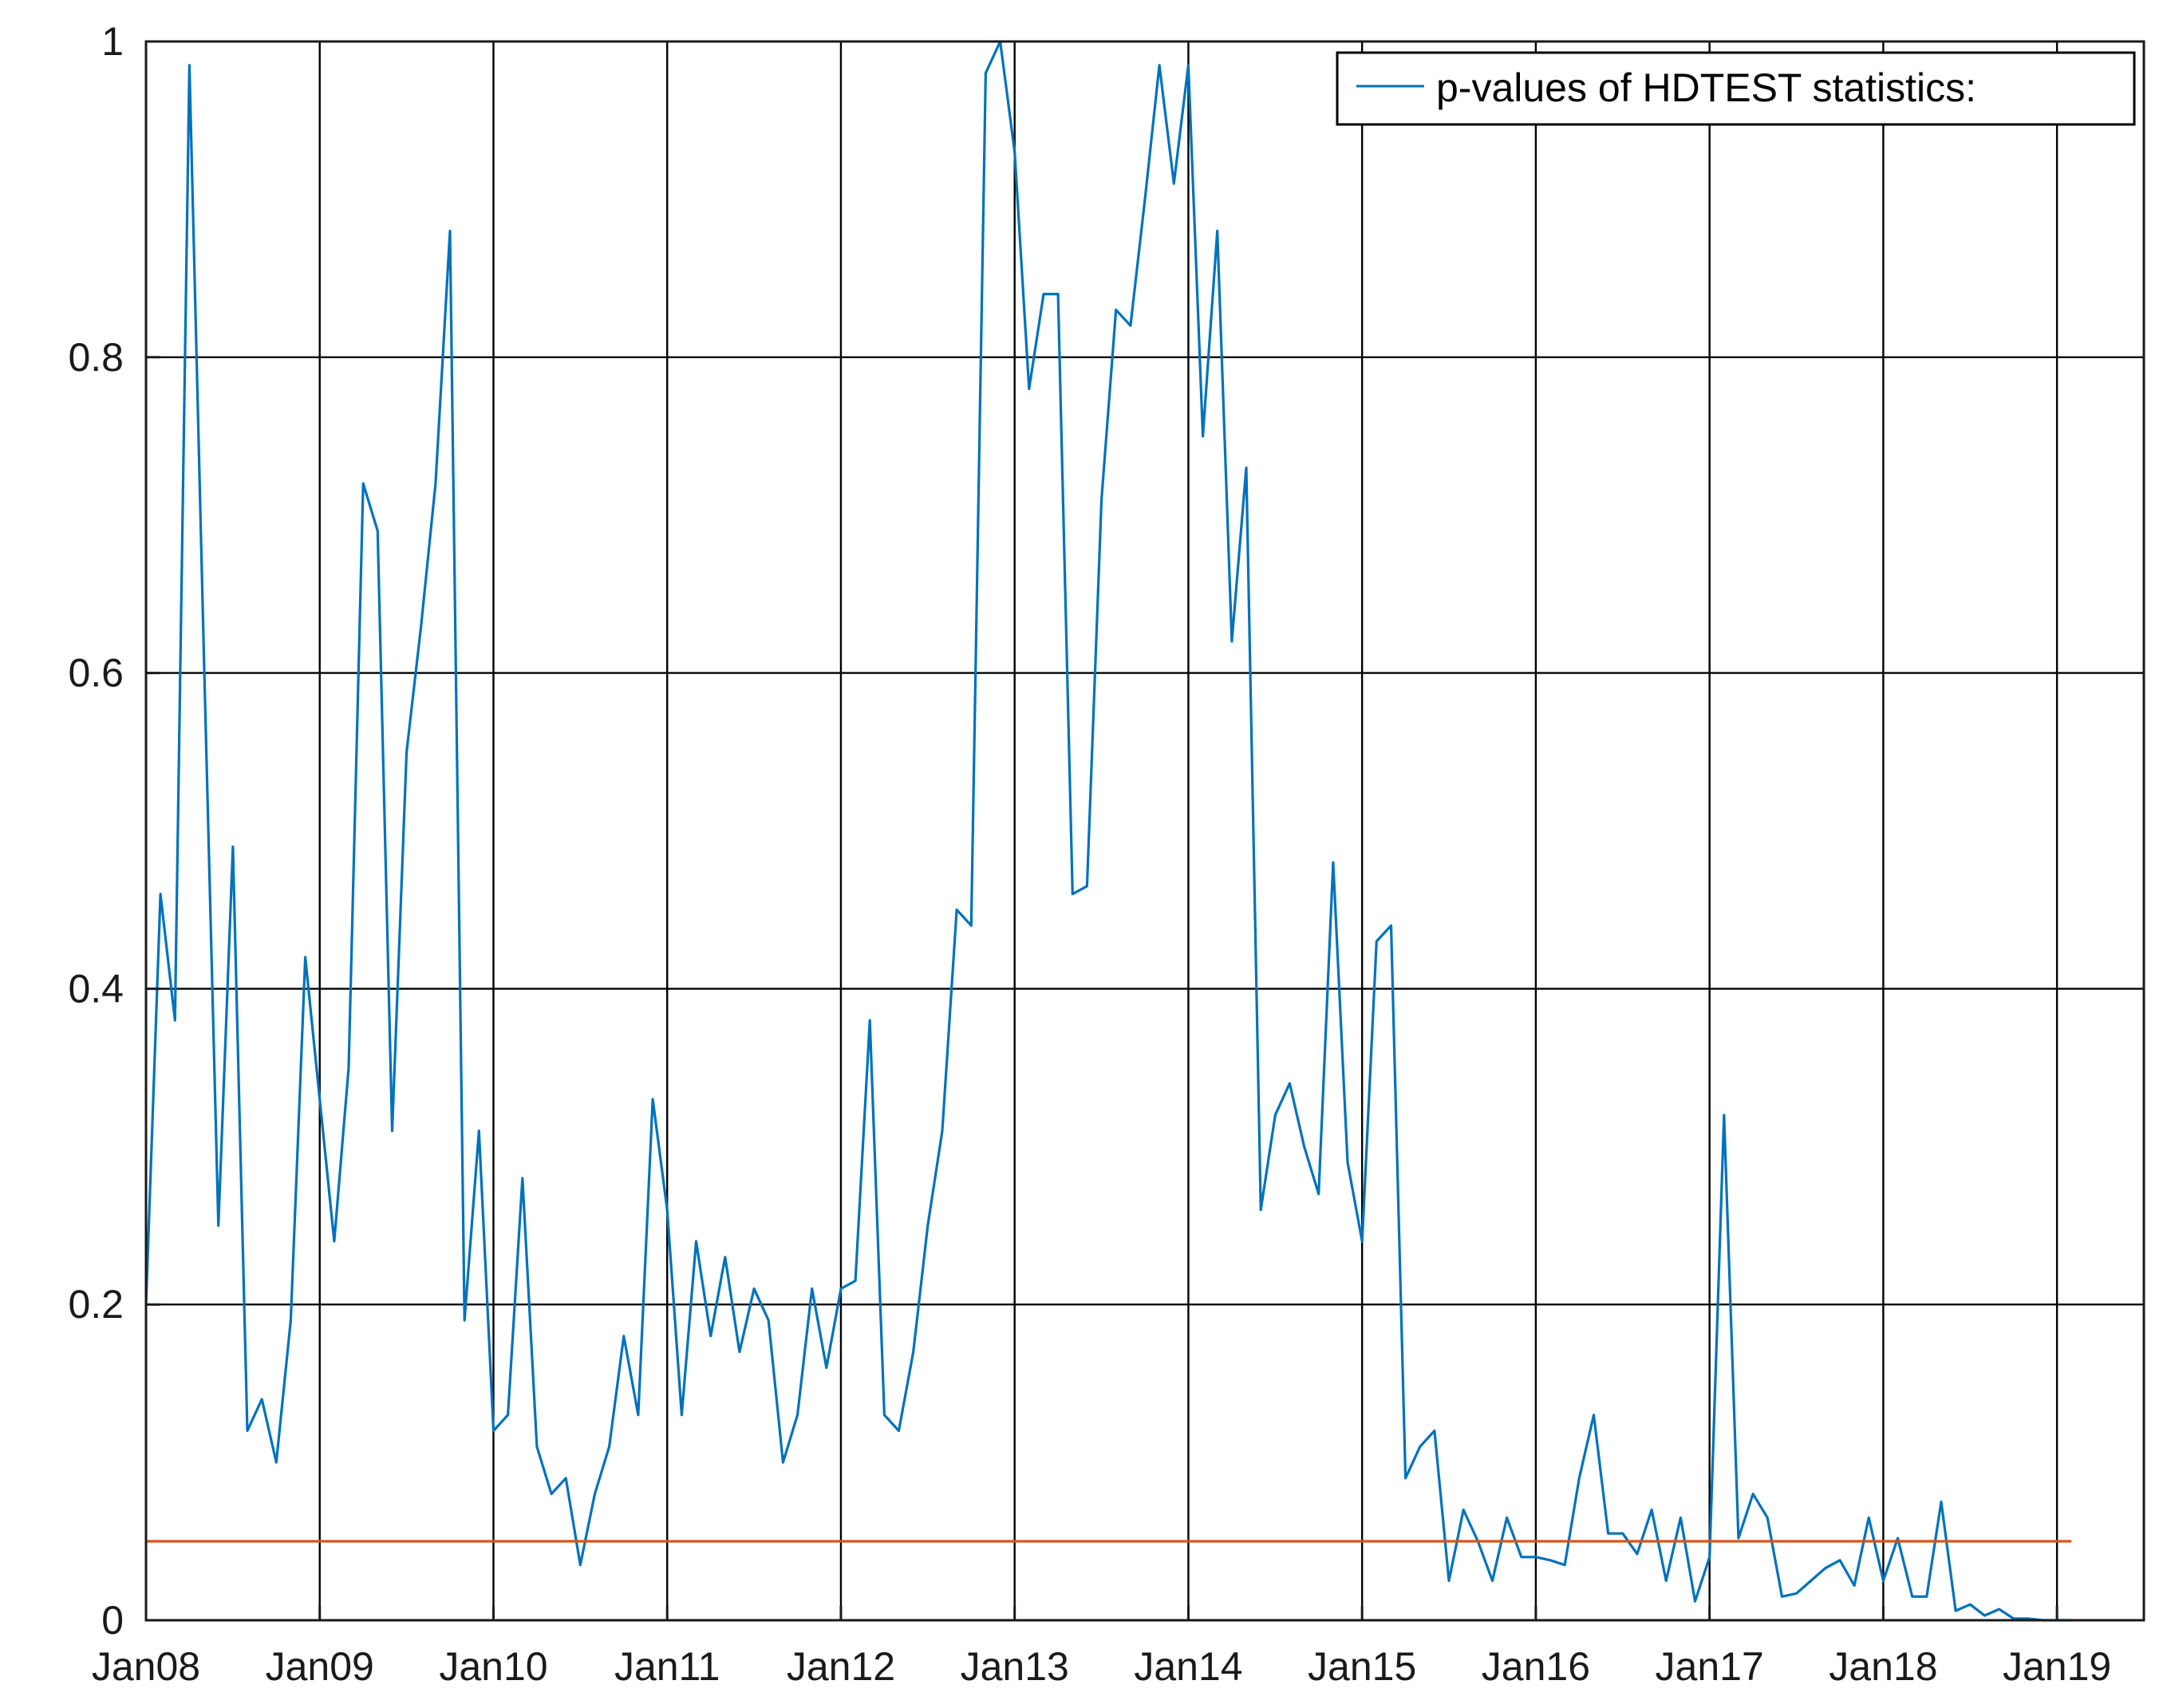  I want to click on x-tick-label: Jan10, so click(493, 1666).